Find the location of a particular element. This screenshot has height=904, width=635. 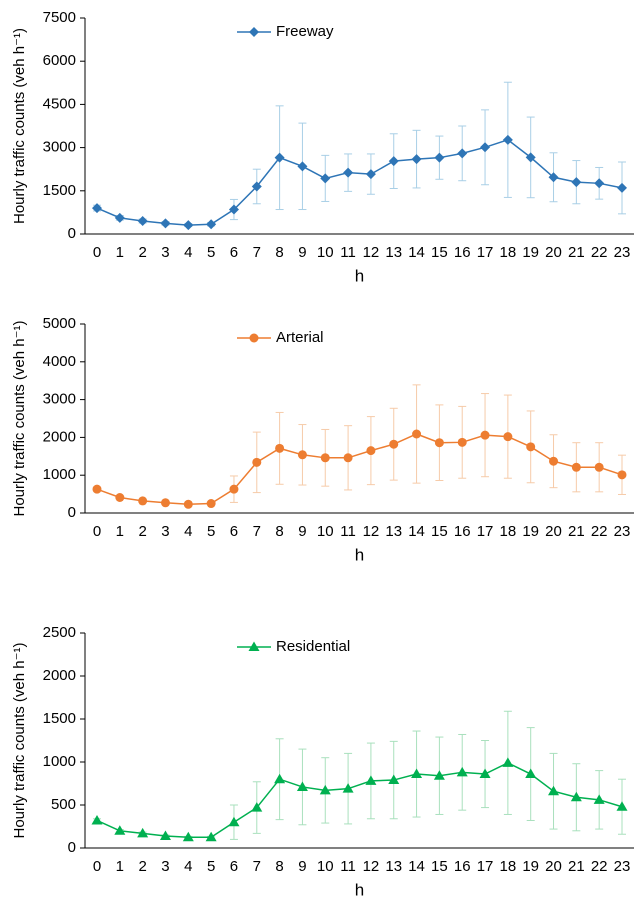

x-tick-label: 12 is located at coordinates (371, 252).